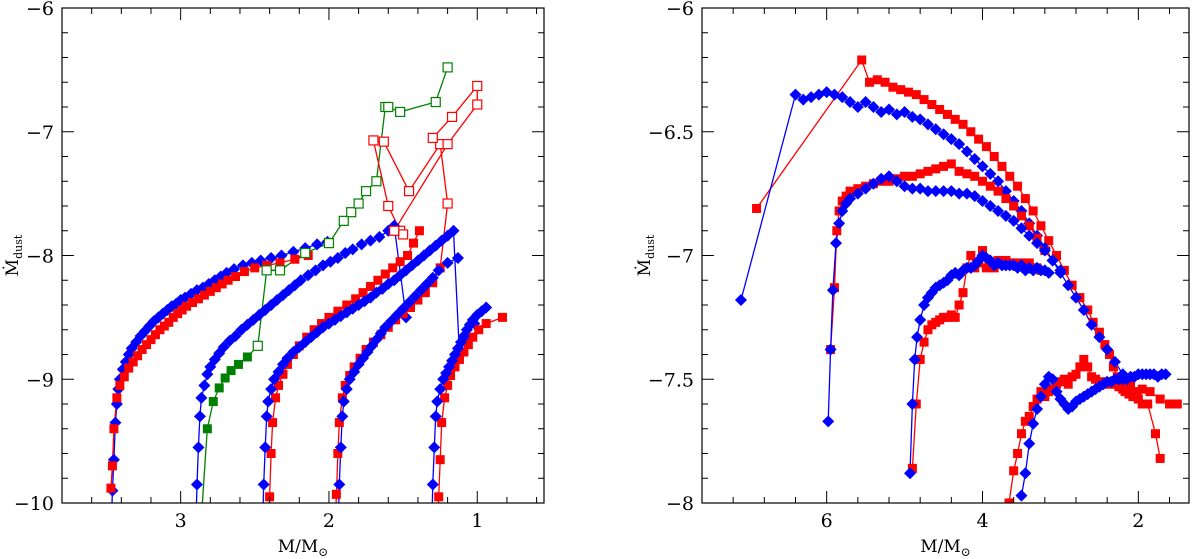  Describe the element at coordinates (1138, 521) in the screenshot. I see `right-x-tick-label: 2` at that location.